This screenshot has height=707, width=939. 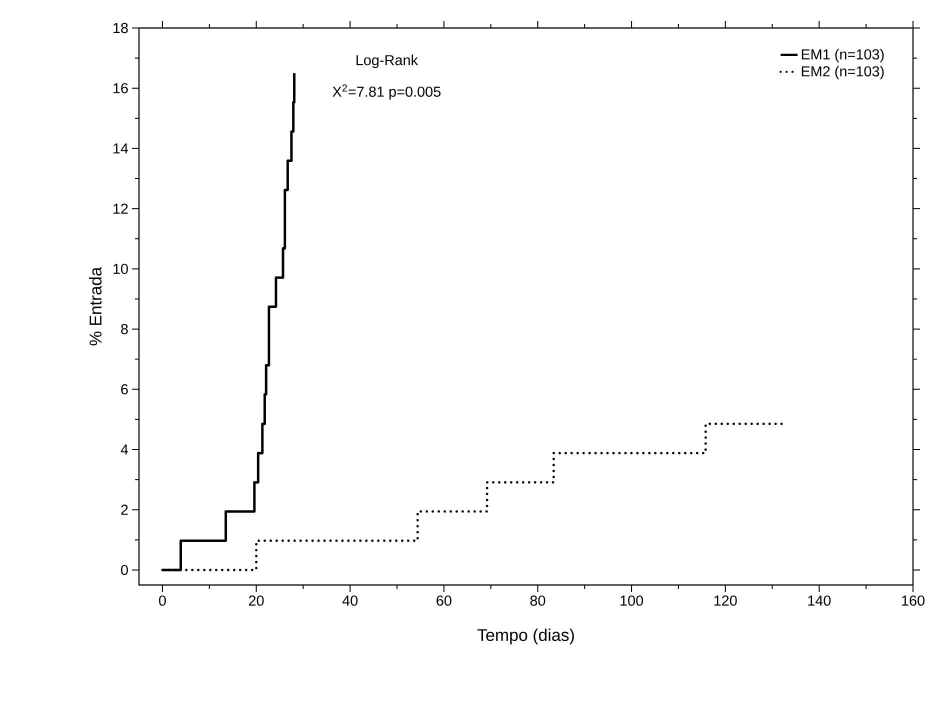 What do you see at coordinates (843, 73) in the screenshot?
I see `legend-label: EM2 (n=103)` at bounding box center [843, 73].